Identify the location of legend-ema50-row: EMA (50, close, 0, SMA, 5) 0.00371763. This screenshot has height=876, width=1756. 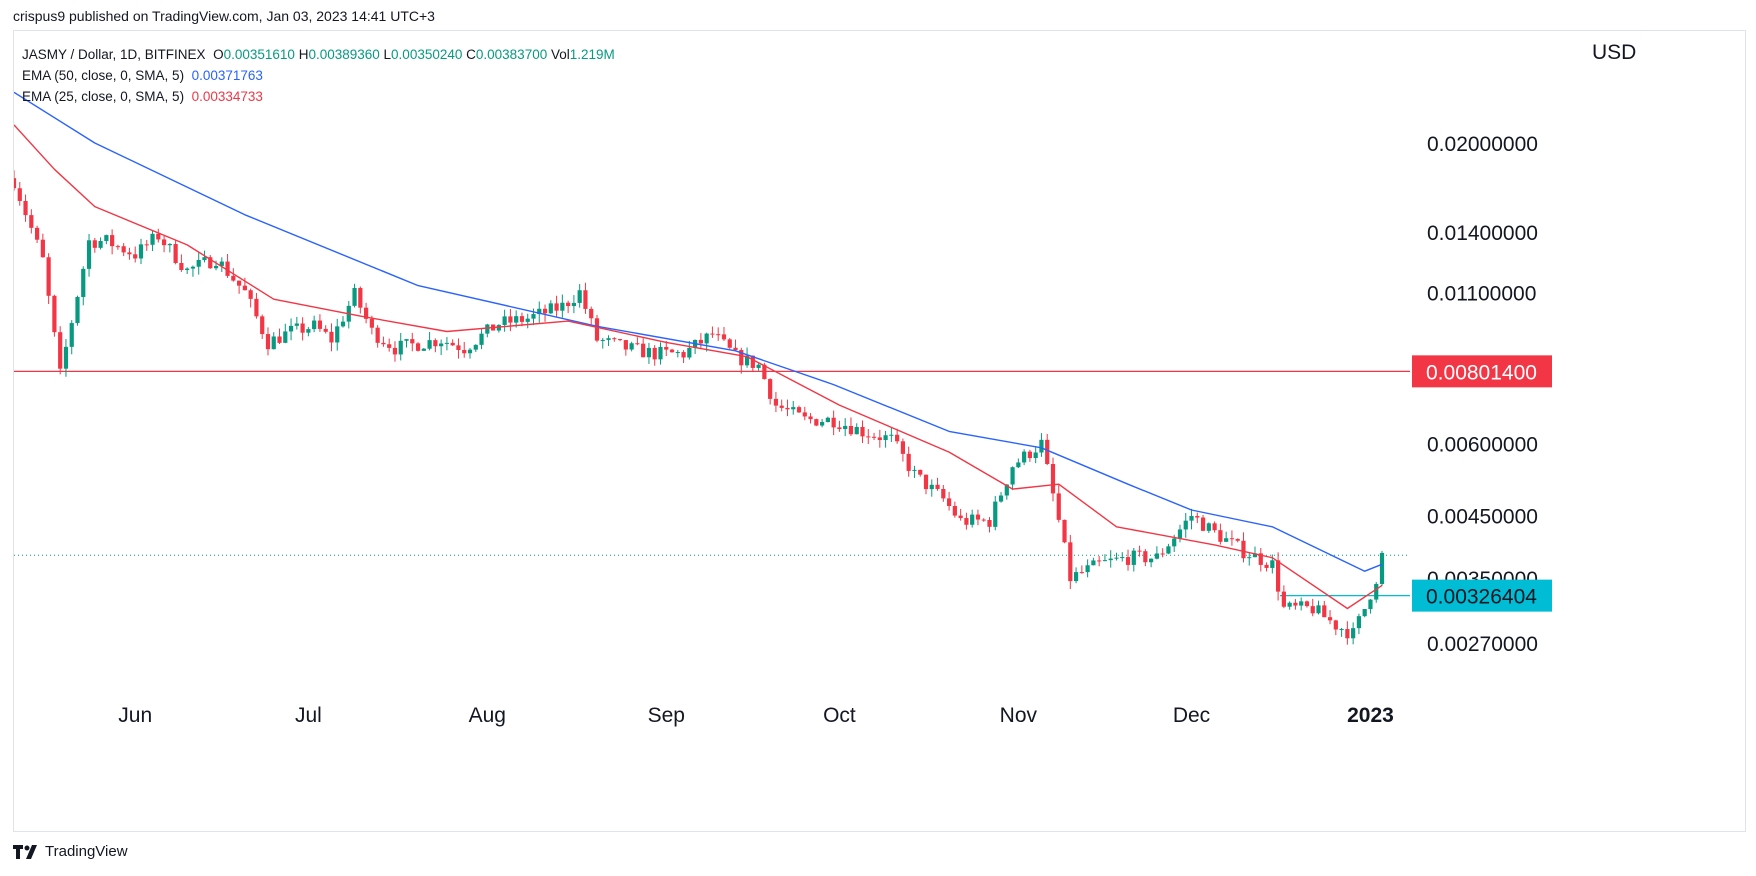
(318, 75).